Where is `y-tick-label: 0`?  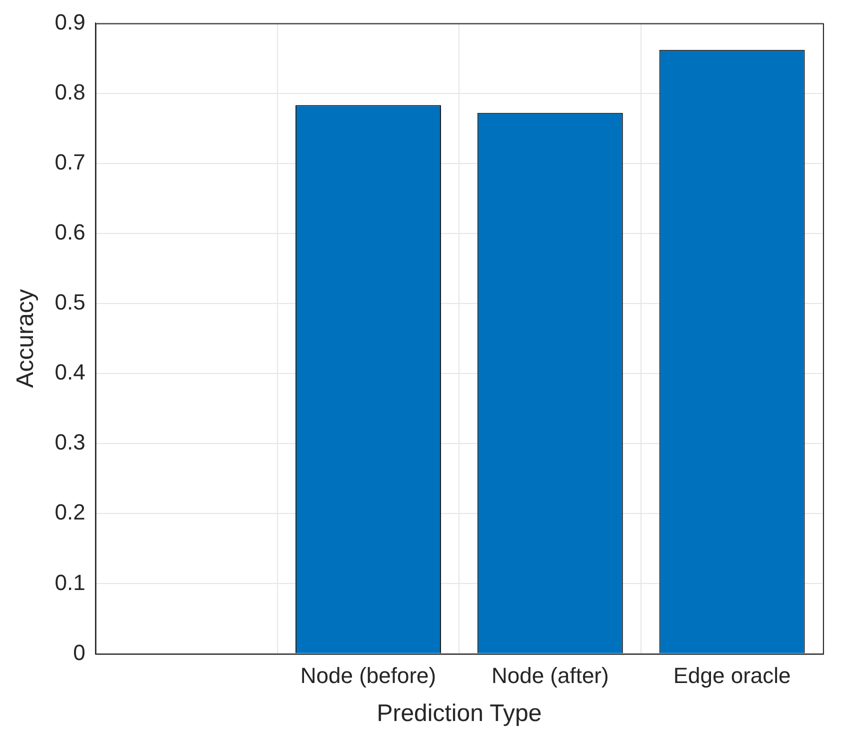
y-tick-label: 0 is located at coordinates (79, 652).